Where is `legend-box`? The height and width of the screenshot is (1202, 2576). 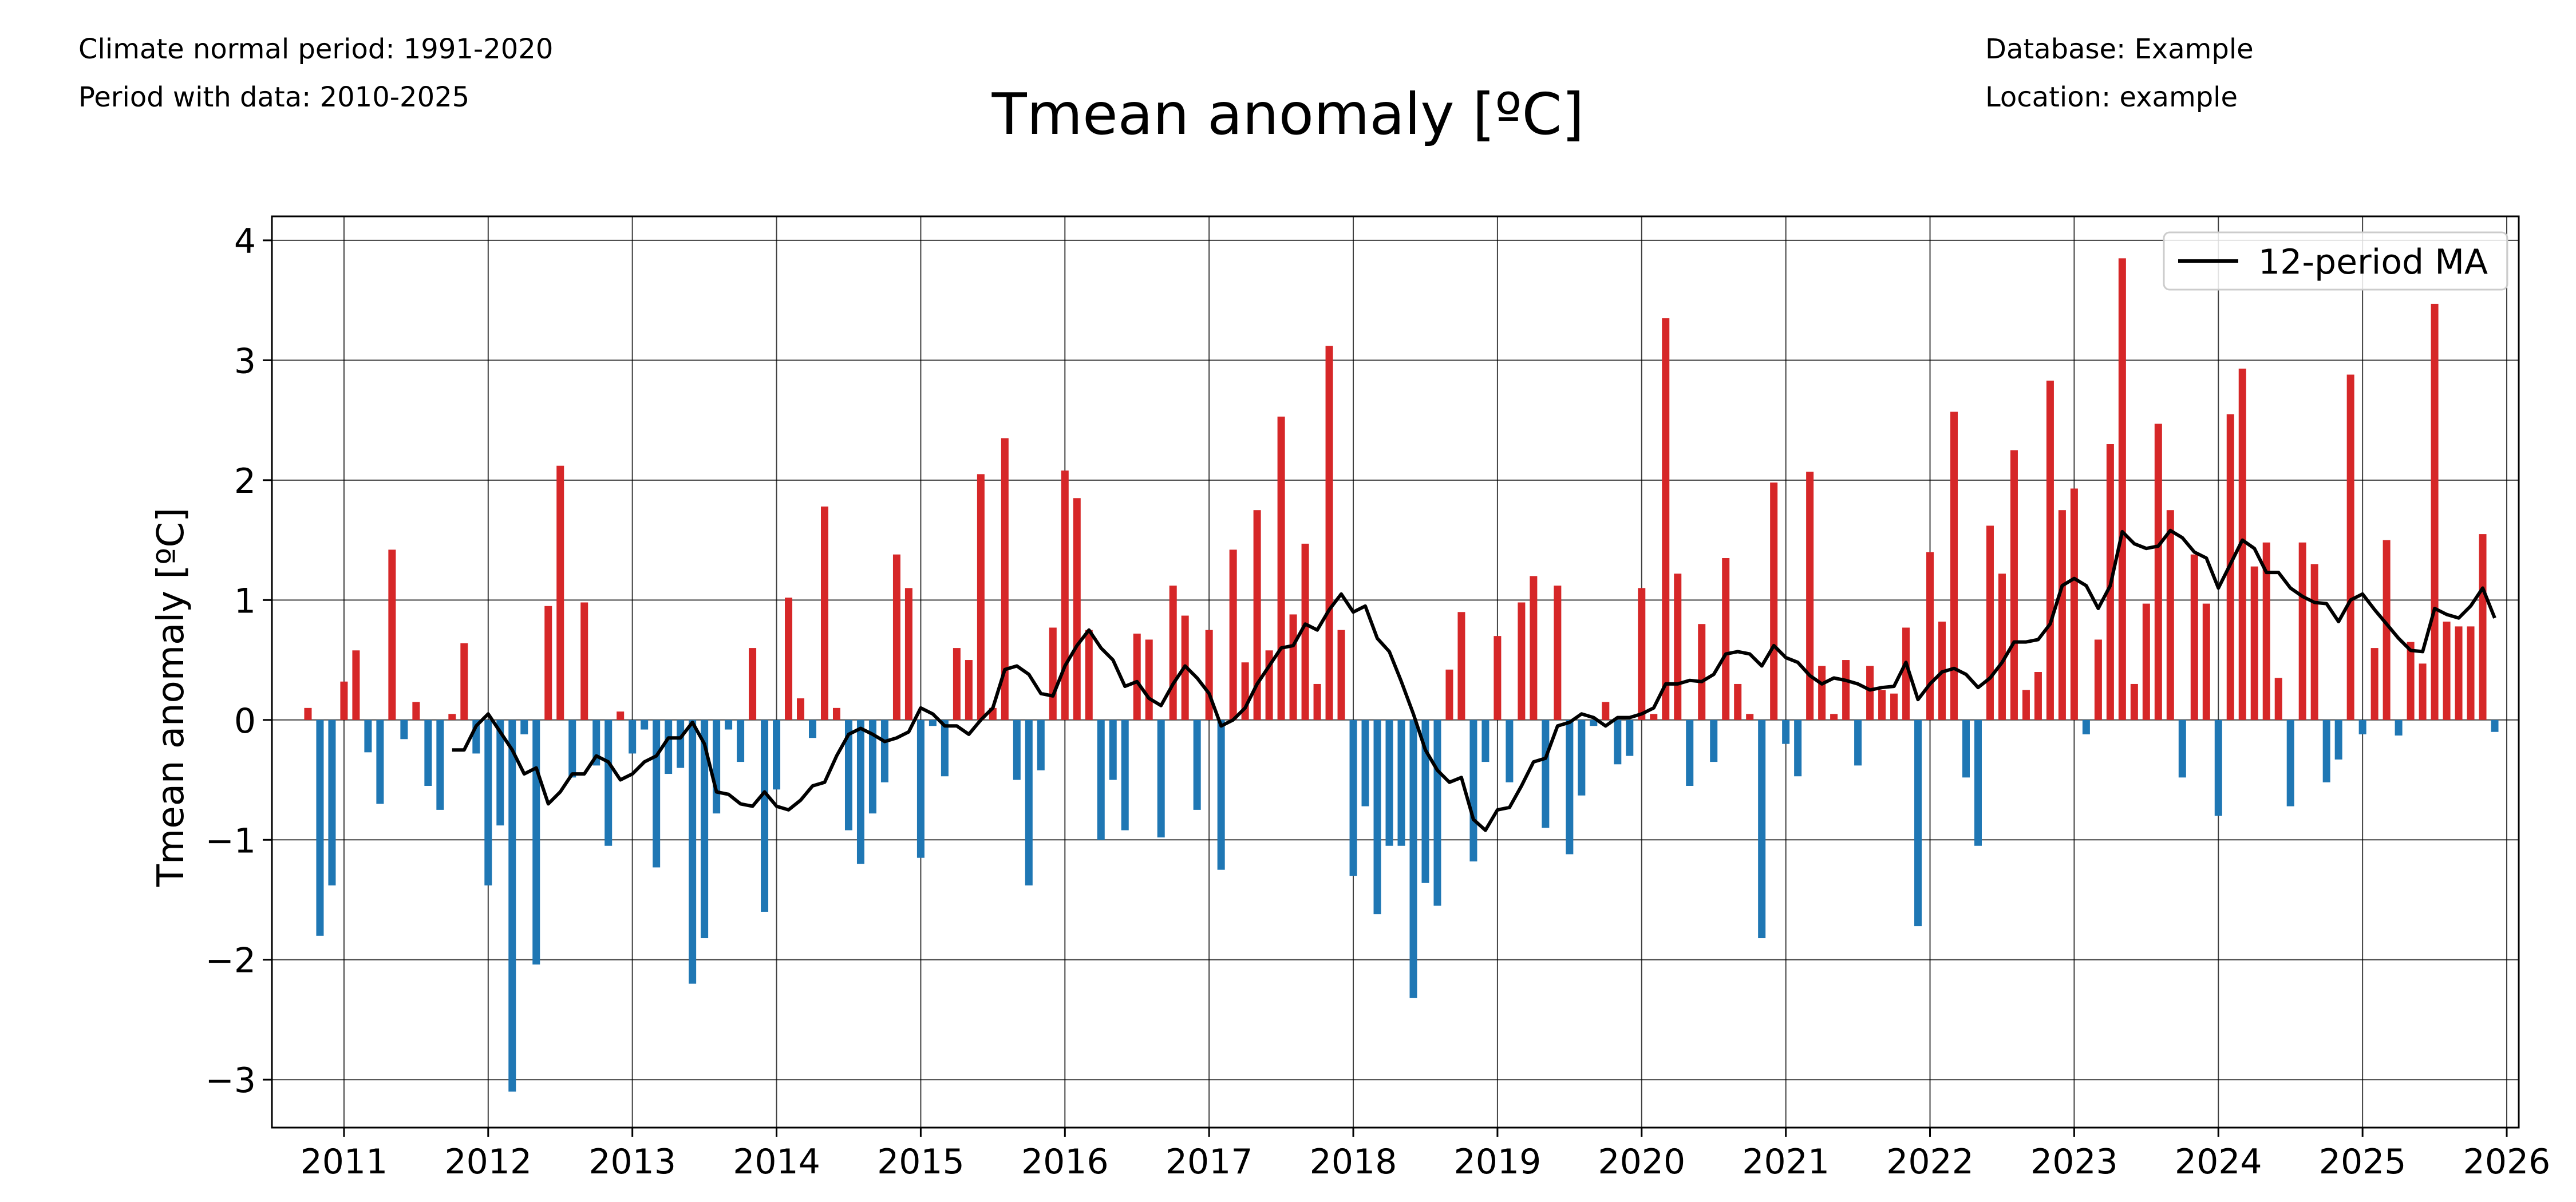
legend-box is located at coordinates (2335, 261).